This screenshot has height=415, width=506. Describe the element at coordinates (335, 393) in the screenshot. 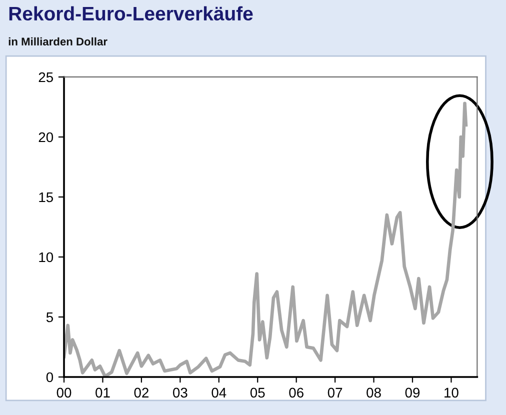

I see `x-tick-label: 07` at that location.